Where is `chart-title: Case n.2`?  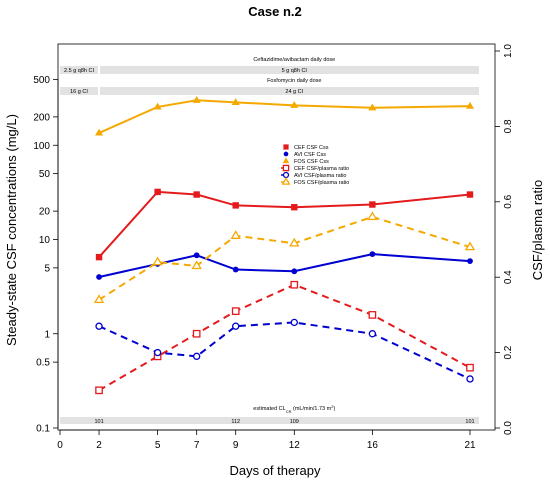
chart-title: Case n.2 is located at coordinates (274, 11).